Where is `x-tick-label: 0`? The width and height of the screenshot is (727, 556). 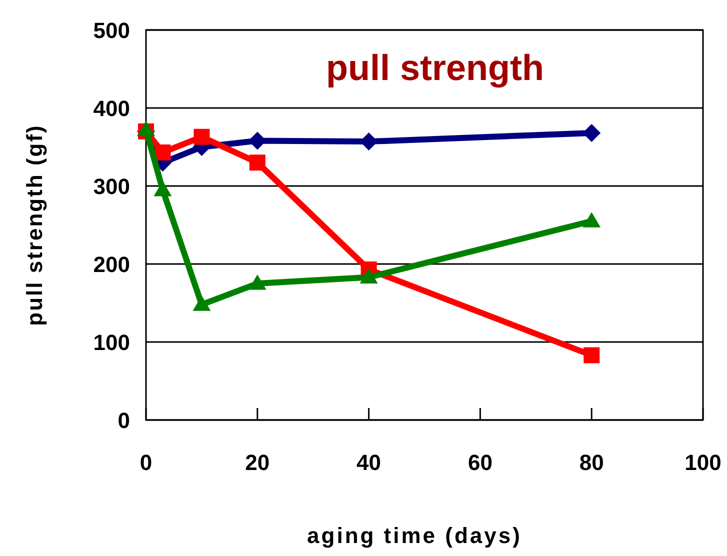 x-tick-label: 0 is located at coordinates (146, 462).